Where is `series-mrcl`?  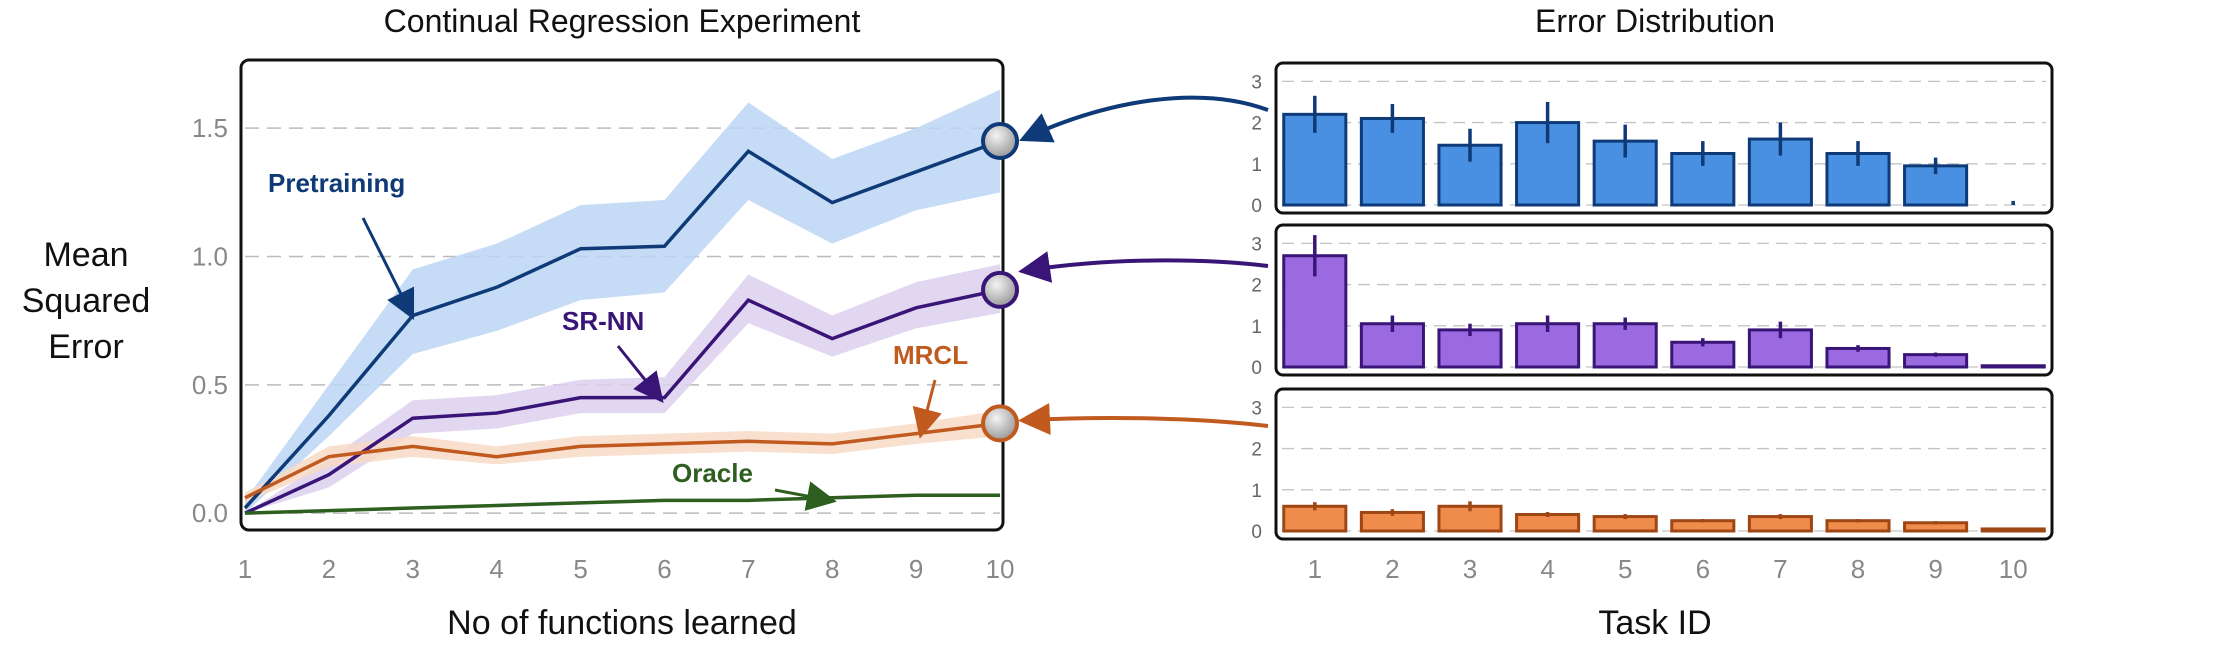 series-mrcl is located at coordinates (622, 460).